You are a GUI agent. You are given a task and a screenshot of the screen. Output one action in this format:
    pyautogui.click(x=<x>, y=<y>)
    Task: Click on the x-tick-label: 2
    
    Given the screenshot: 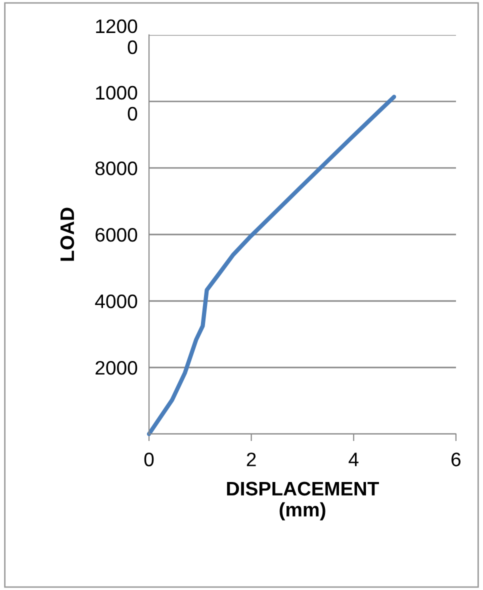 What is the action you would take?
    pyautogui.click(x=251, y=459)
    